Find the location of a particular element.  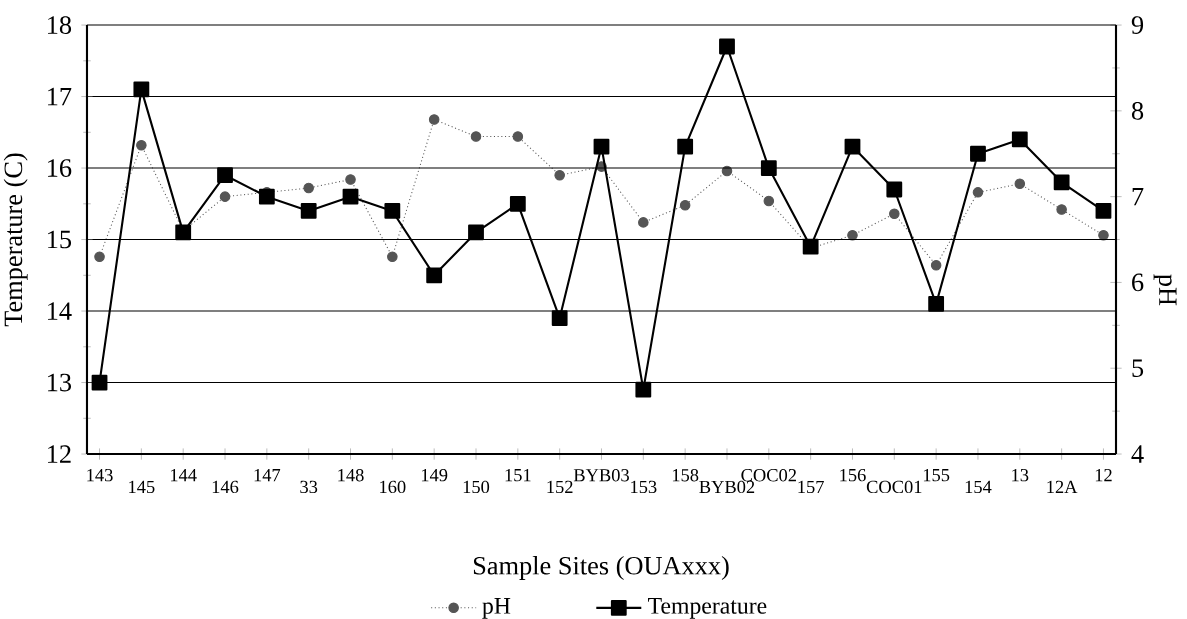

x-tick-label: 153 is located at coordinates (644, 487).